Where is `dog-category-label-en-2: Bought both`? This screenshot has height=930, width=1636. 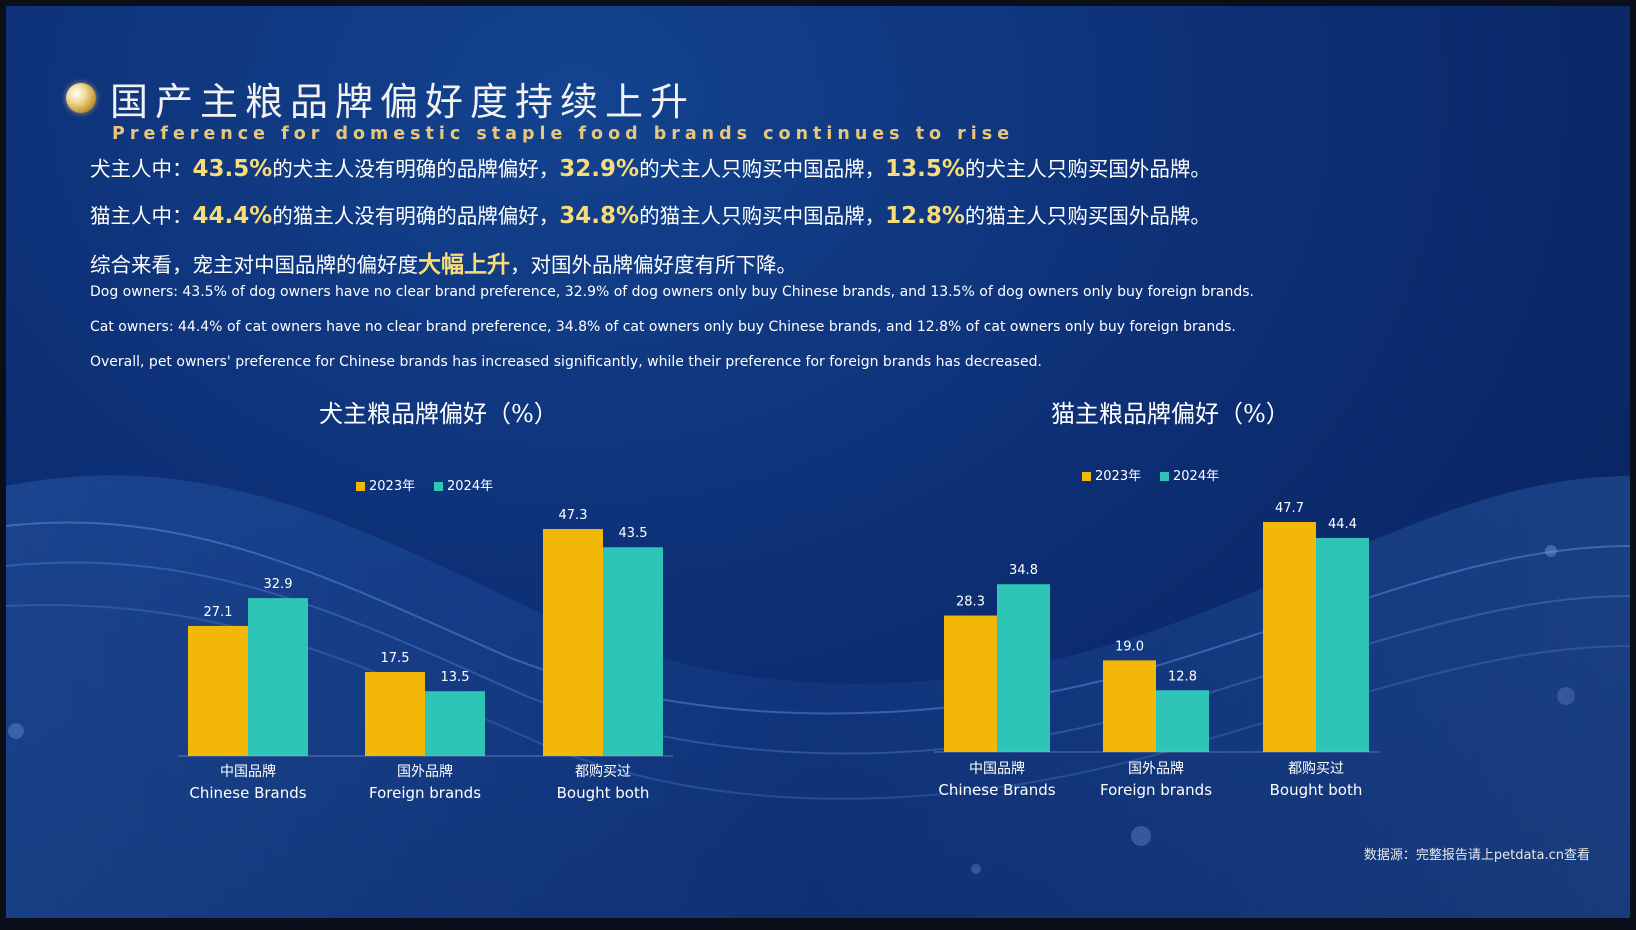
dog-category-label-en-2: Bought both is located at coordinates (603, 793).